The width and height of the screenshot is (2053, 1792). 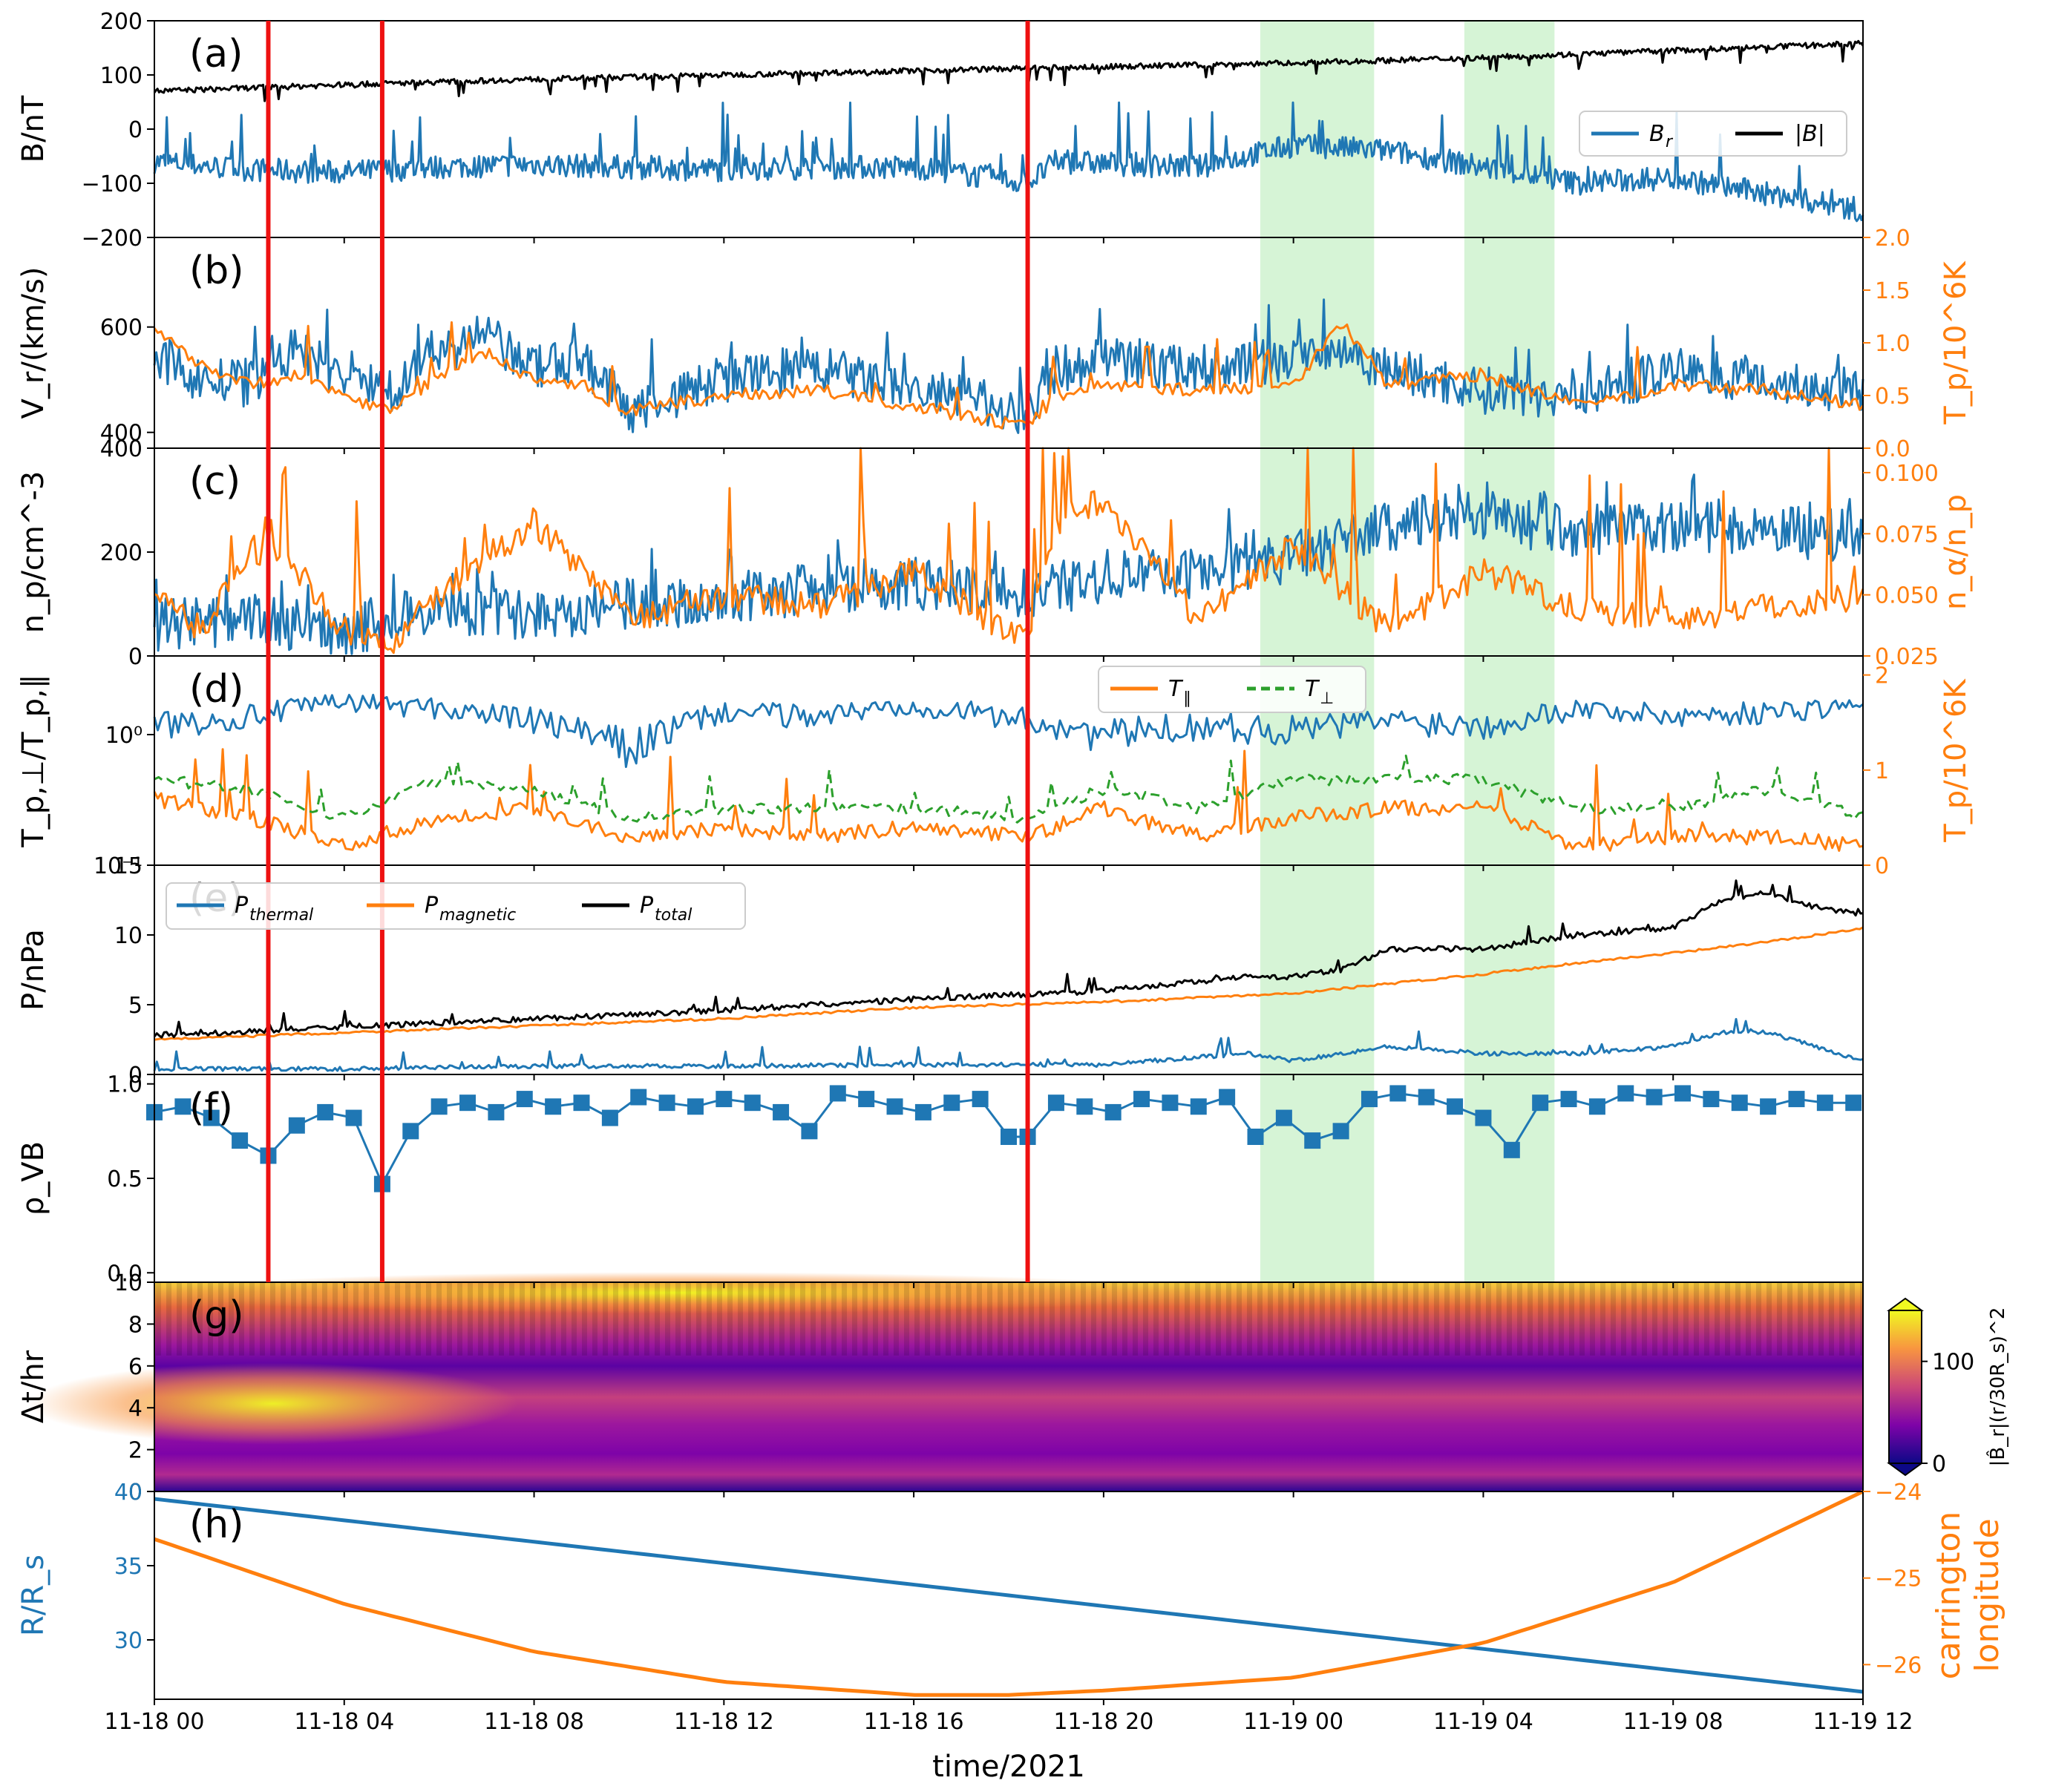 What do you see at coordinates (216, 271) in the screenshot?
I see `panel-b-tag: (b)` at bounding box center [216, 271].